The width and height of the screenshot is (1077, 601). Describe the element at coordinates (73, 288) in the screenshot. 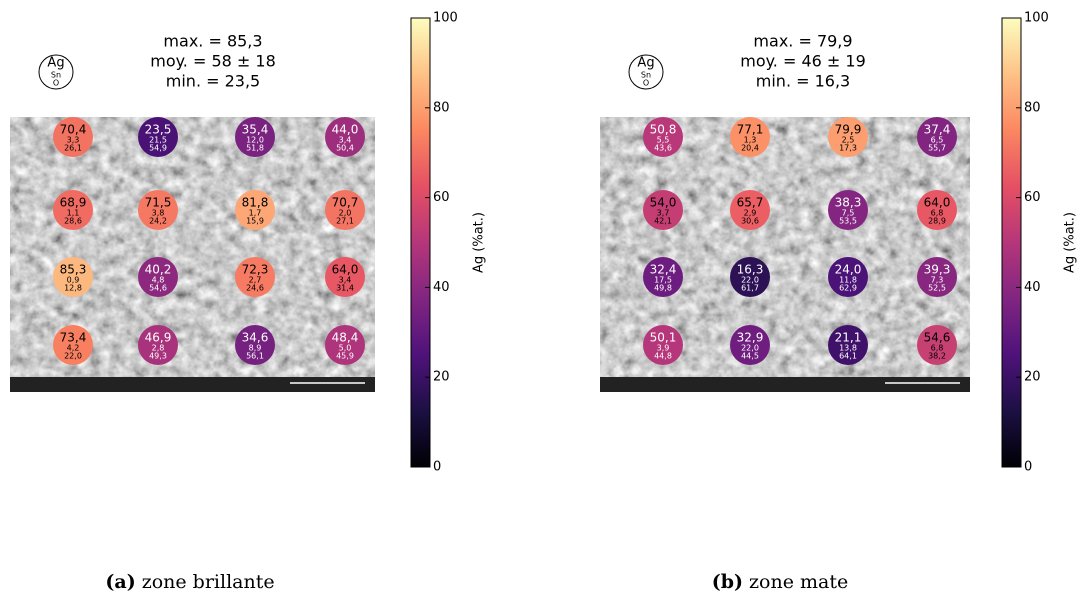

I see `o-label: 12,8` at that location.